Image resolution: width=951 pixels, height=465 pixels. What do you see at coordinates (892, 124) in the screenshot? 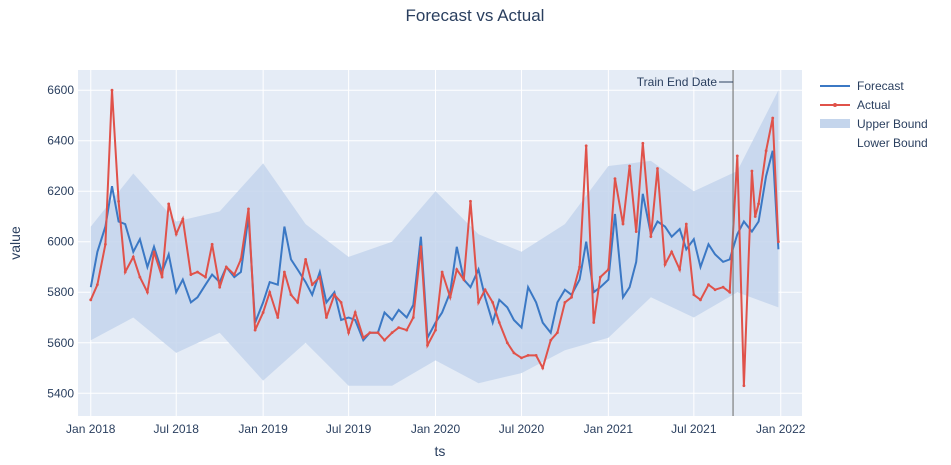
I see `legend-label: Upper Bound` at bounding box center [892, 124].